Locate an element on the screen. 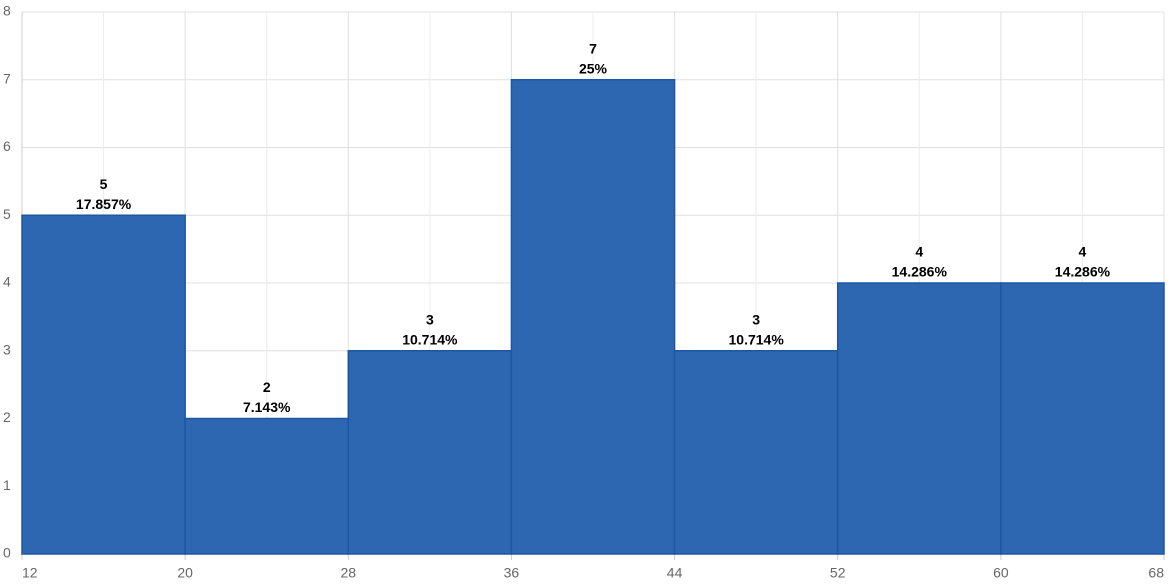 The width and height of the screenshot is (1176, 588). x-tick-label: 44 is located at coordinates (675, 573).